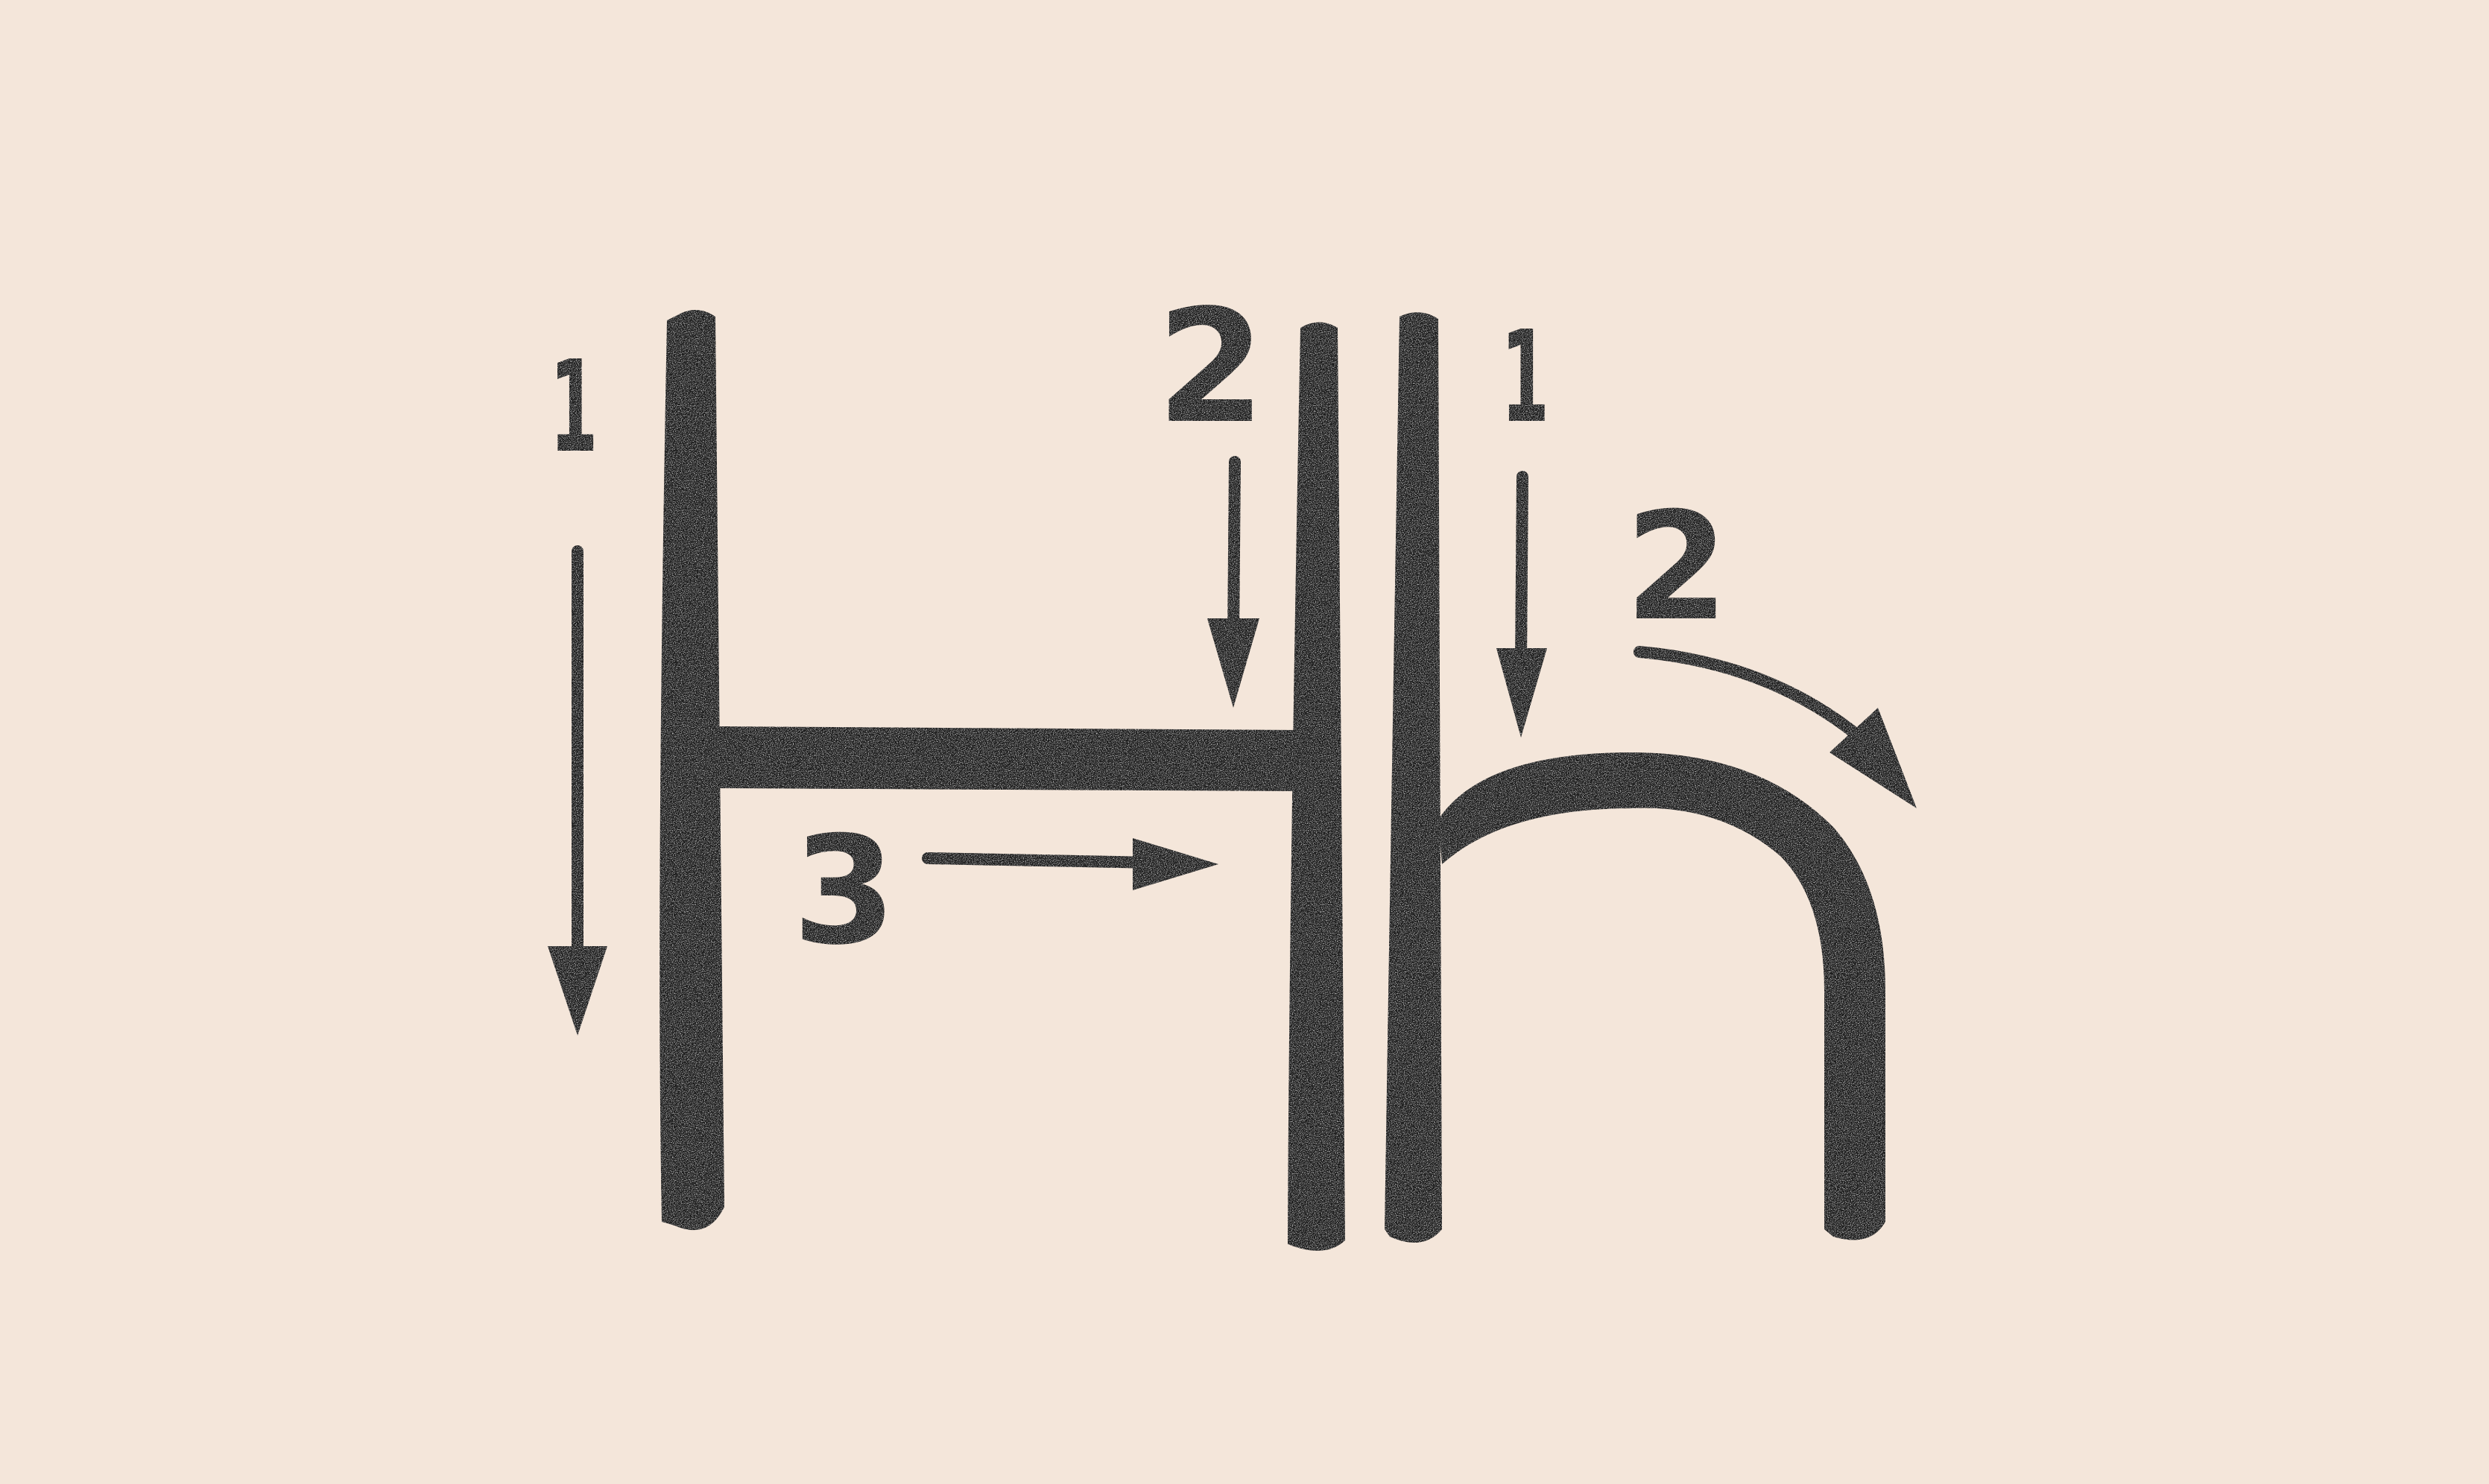  What do you see at coordinates (1316, 786) in the screenshot?
I see `H-right-stem` at bounding box center [1316, 786].